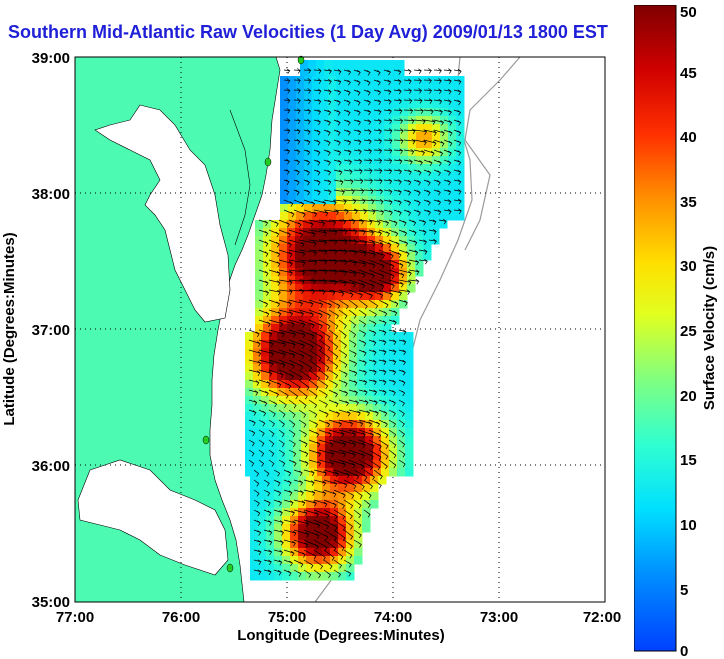 The image size is (724, 659). I want to click on colorbar-ticks: 0 5 10 15 20 25 30 35 40 45 50, so click(688, 332).